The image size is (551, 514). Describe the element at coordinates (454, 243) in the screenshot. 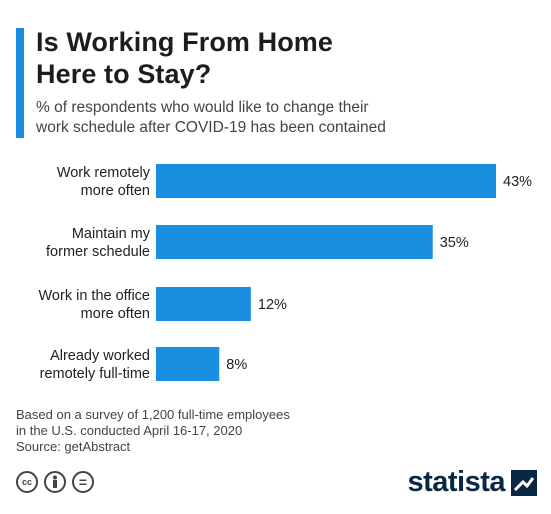

I see `value-label-1: 35%` at that location.